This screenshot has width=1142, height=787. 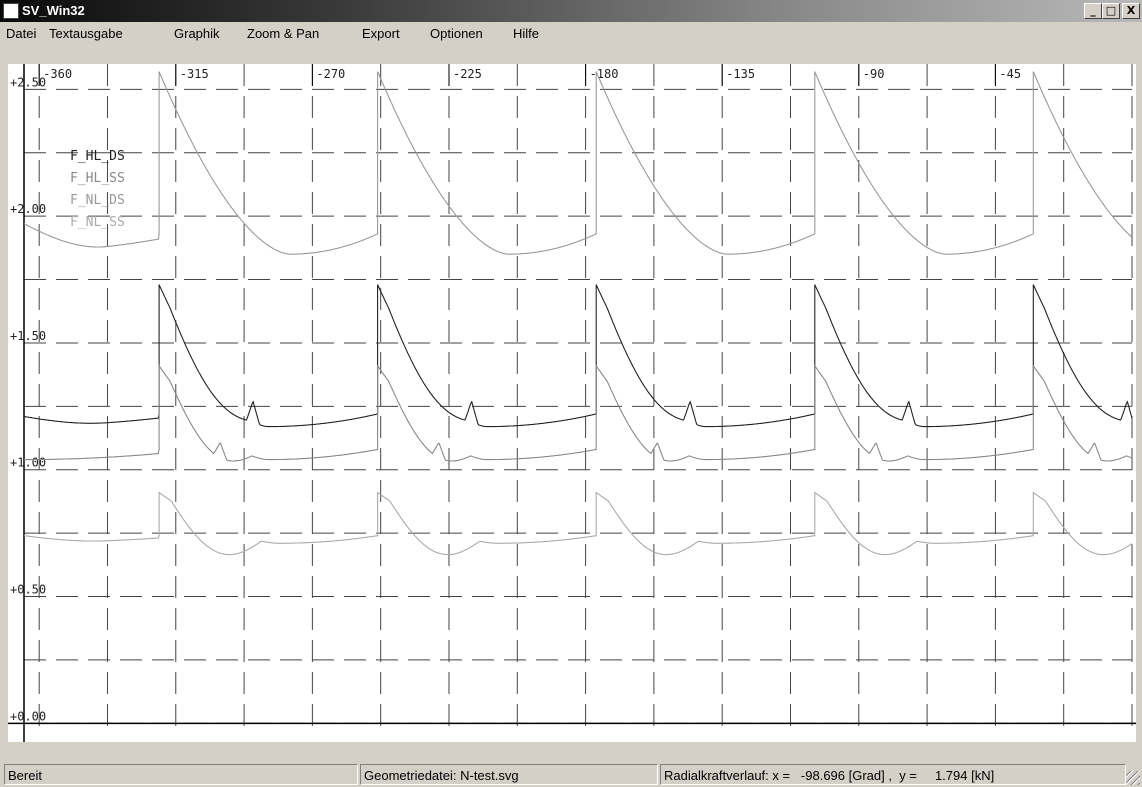 I want to click on maximize-button: □, so click(x=1111, y=11).